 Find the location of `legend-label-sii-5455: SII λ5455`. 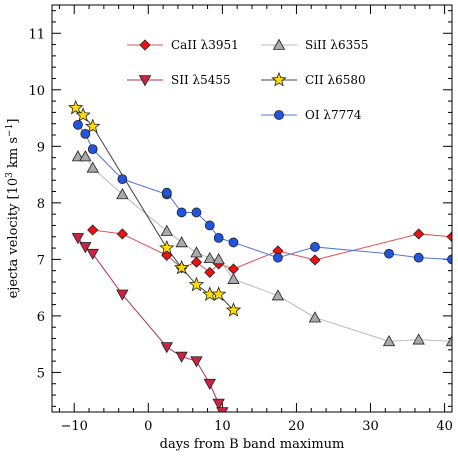

legend-label-sii-5455: SII λ5455 is located at coordinates (201, 80).